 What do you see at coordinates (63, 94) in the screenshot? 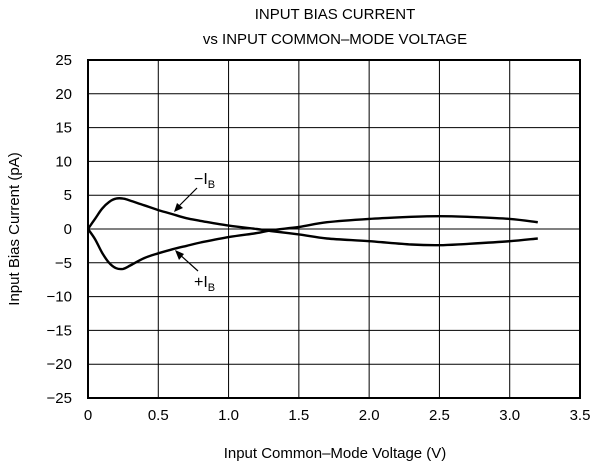
I see `y-tick-label: 20` at bounding box center [63, 94].